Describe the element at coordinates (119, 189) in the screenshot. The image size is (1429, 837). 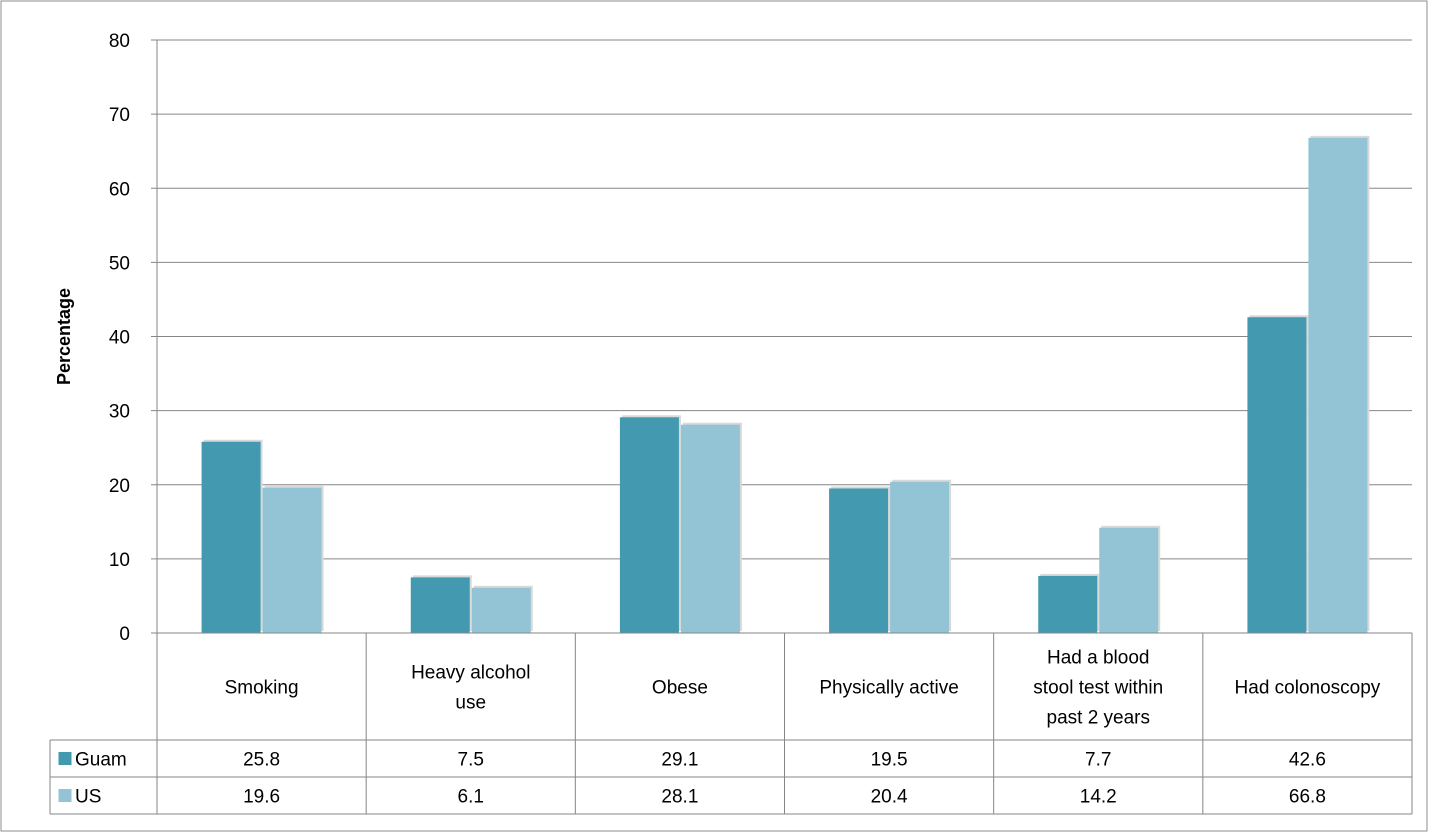
I see `y-tick-label: 60` at that location.